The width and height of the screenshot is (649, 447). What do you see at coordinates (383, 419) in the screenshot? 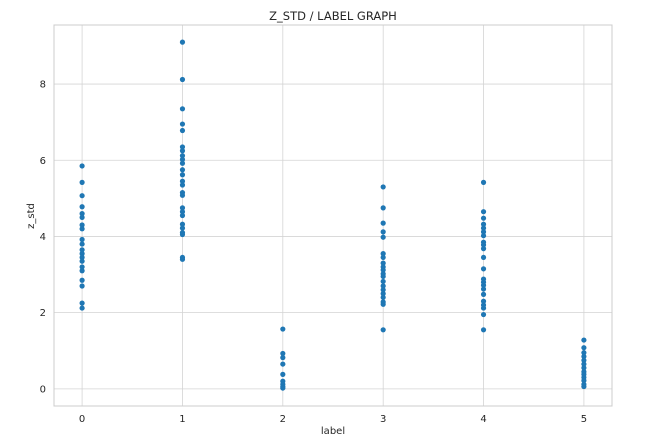
I see `x-tick-label: 3` at bounding box center [383, 419].